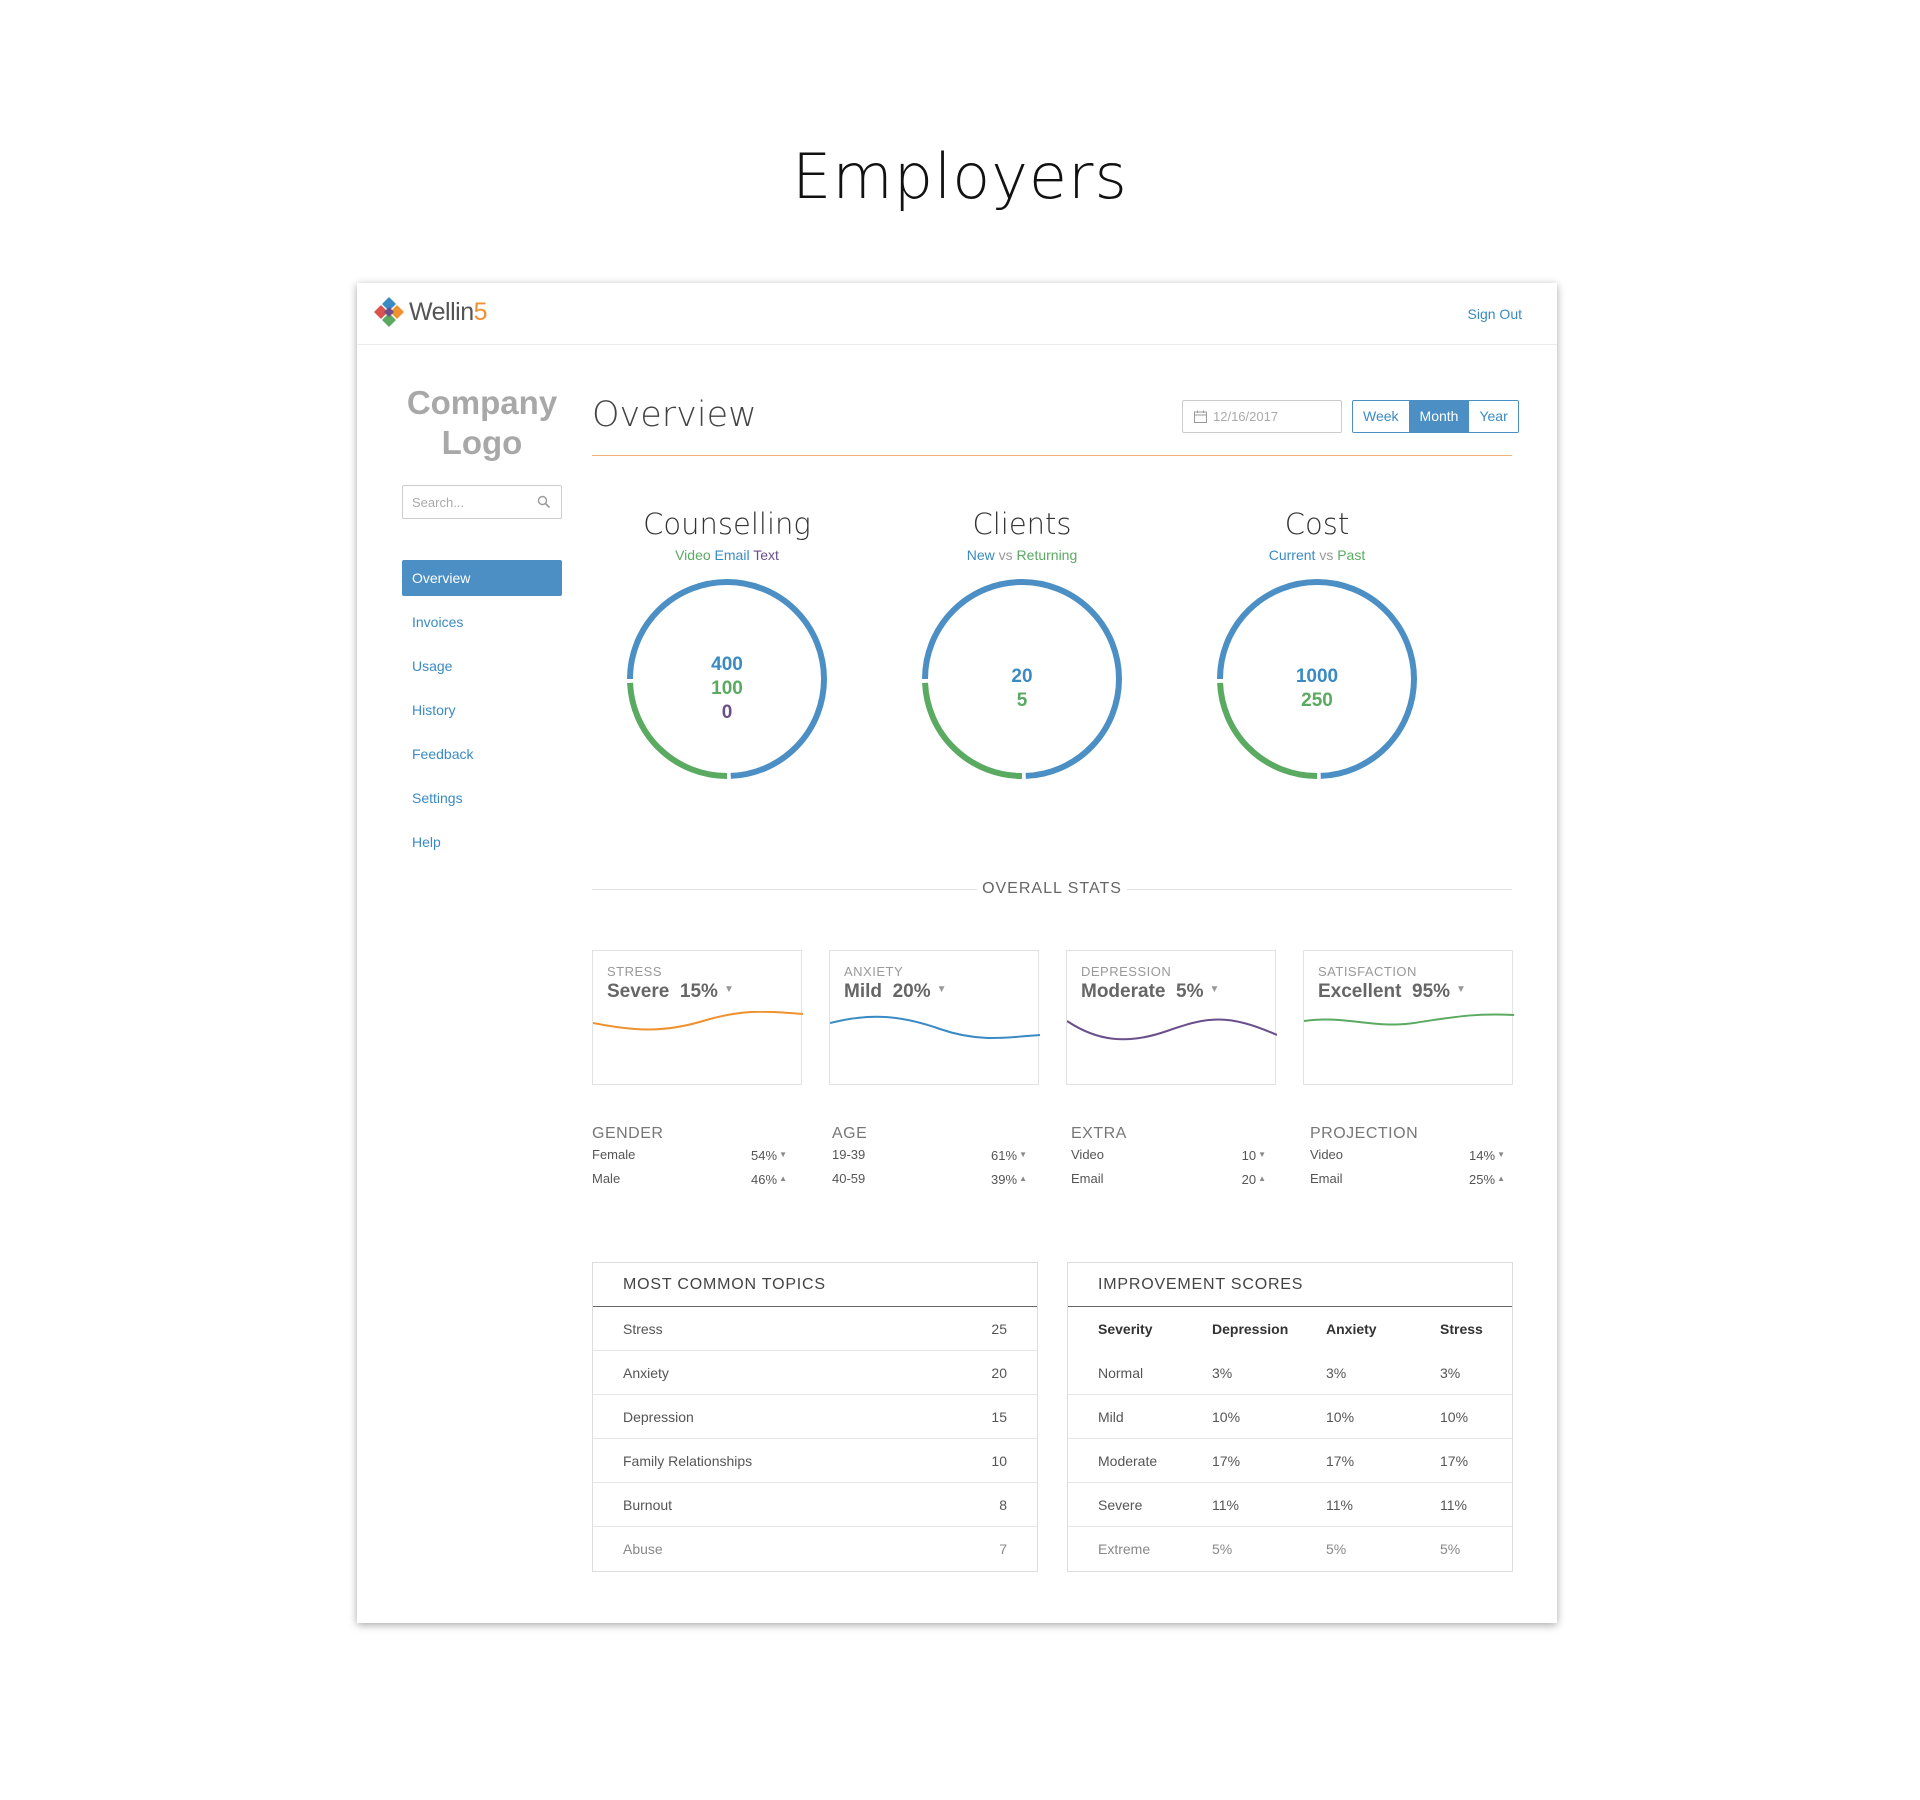  What do you see at coordinates (1246, 416) in the screenshot?
I see `date-value: 12/16/2017` at bounding box center [1246, 416].